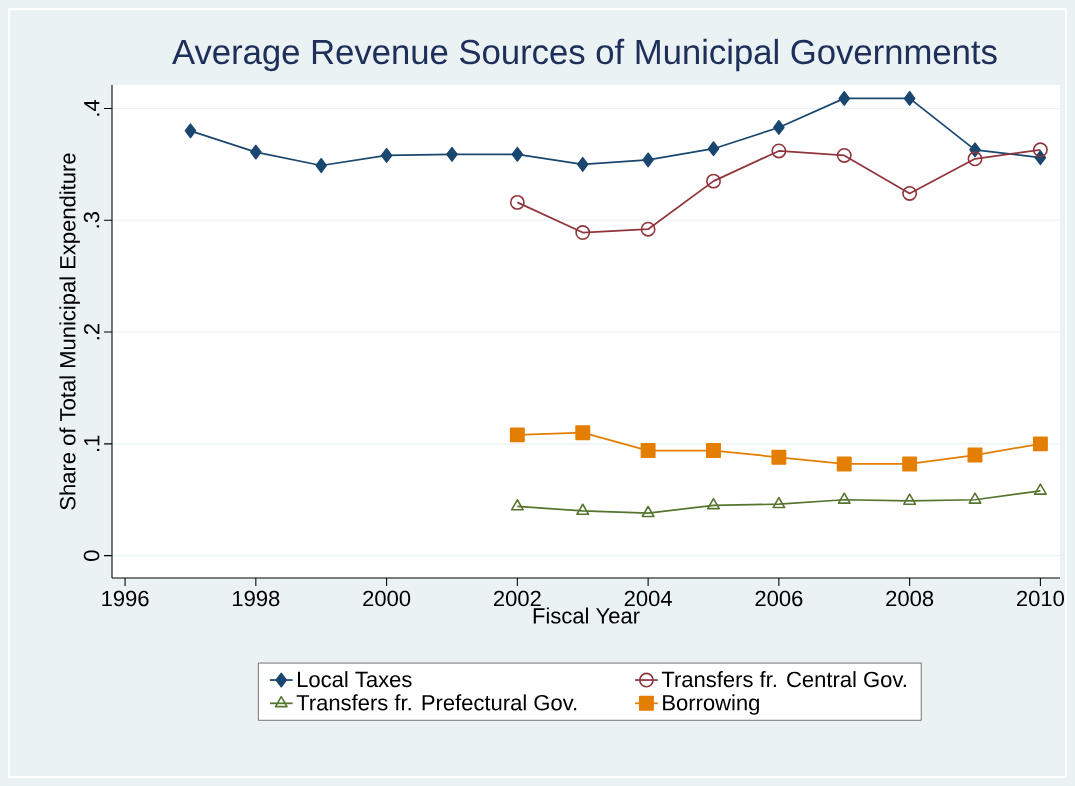  Describe the element at coordinates (783, 679) in the screenshot. I see `legend-label: Transfers fr. Central Gov.` at that location.